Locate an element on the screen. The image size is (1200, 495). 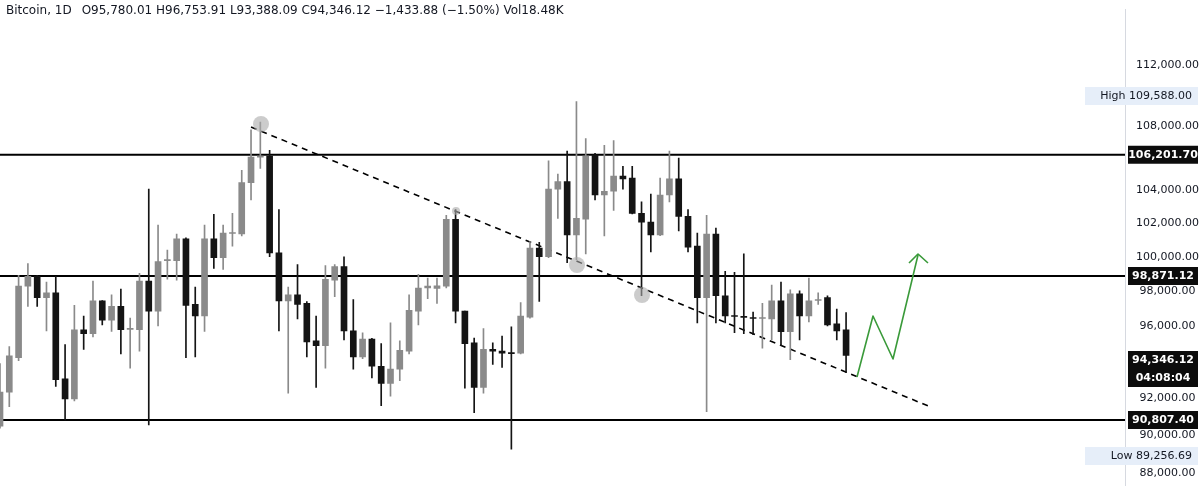
y-tick-label: 112,000.00 is located at coordinates (1167, 64).